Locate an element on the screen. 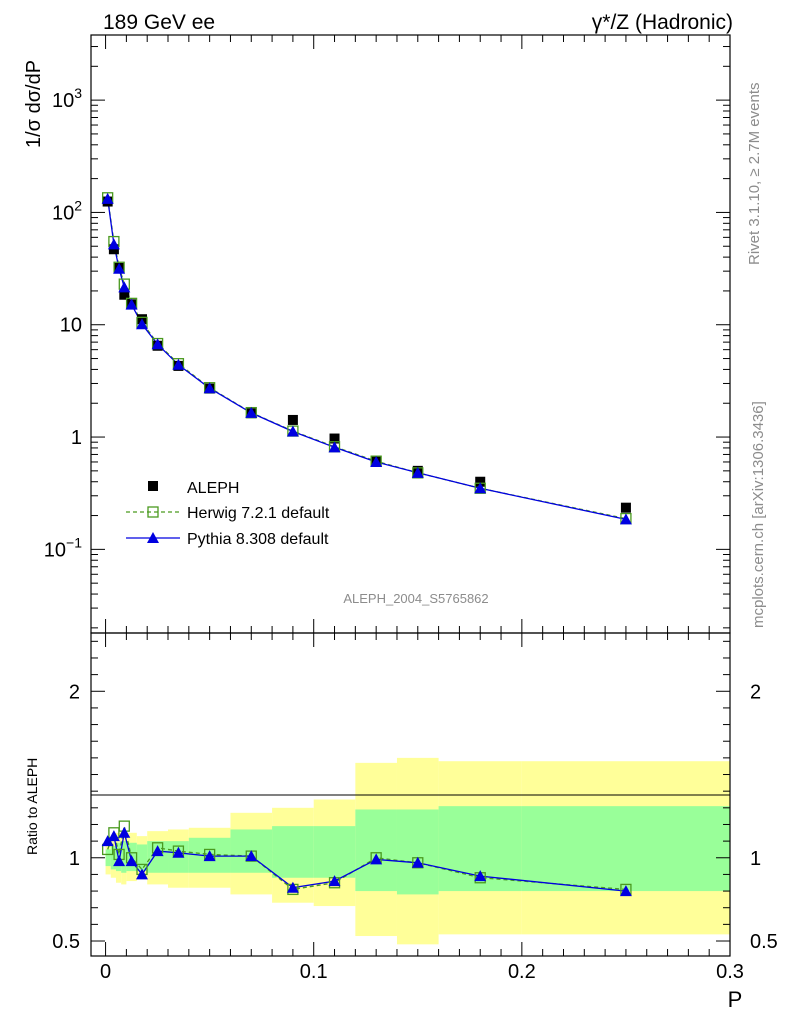 The image size is (786, 1024). pythia-ratio-line is located at coordinates (366, 862).